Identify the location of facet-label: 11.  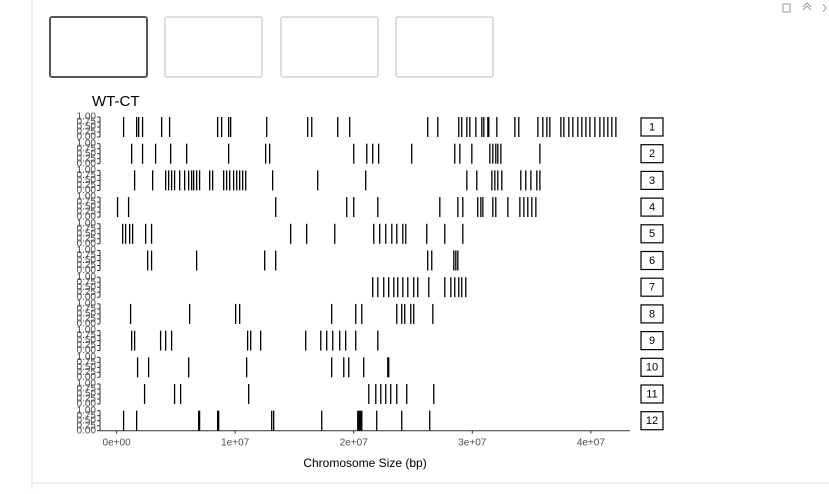
(651, 394).